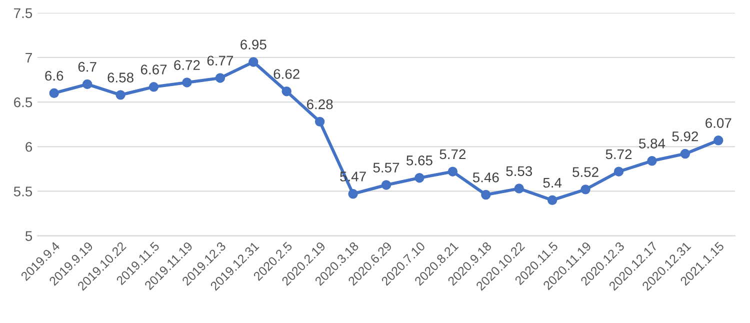 The height and width of the screenshot is (323, 750). I want to click on data-label: 5.84, so click(652, 143).